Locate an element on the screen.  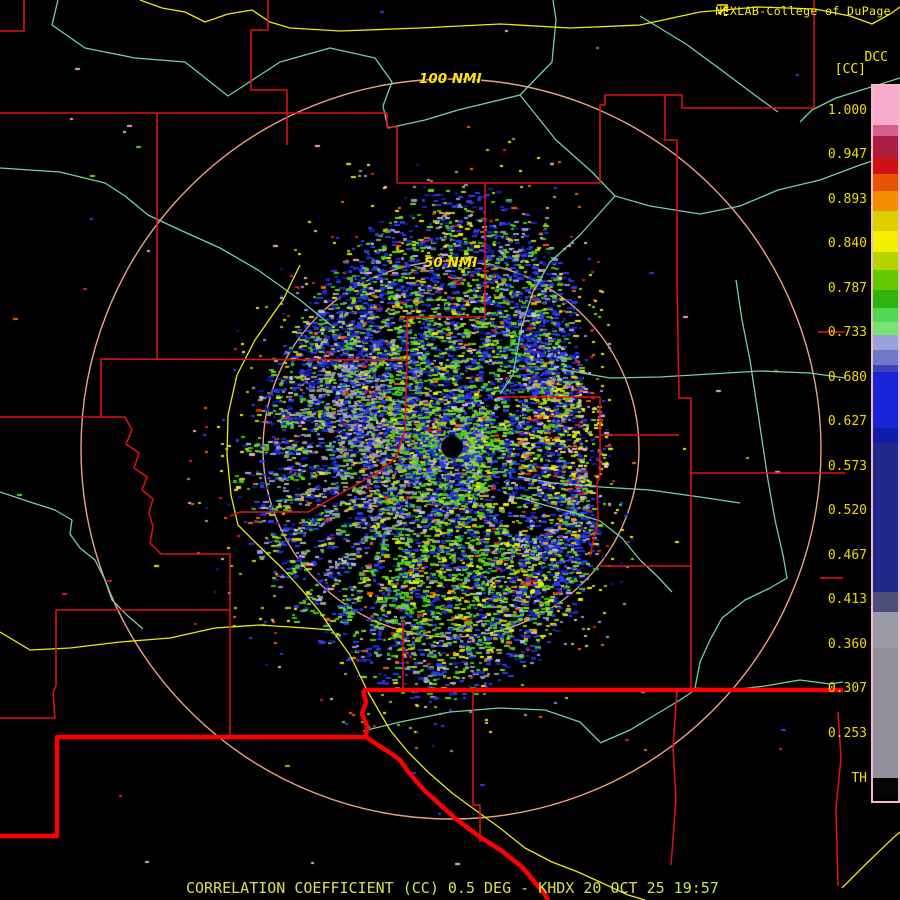
colorbar-tick-label: 0.787 is located at coordinates (847, 288).